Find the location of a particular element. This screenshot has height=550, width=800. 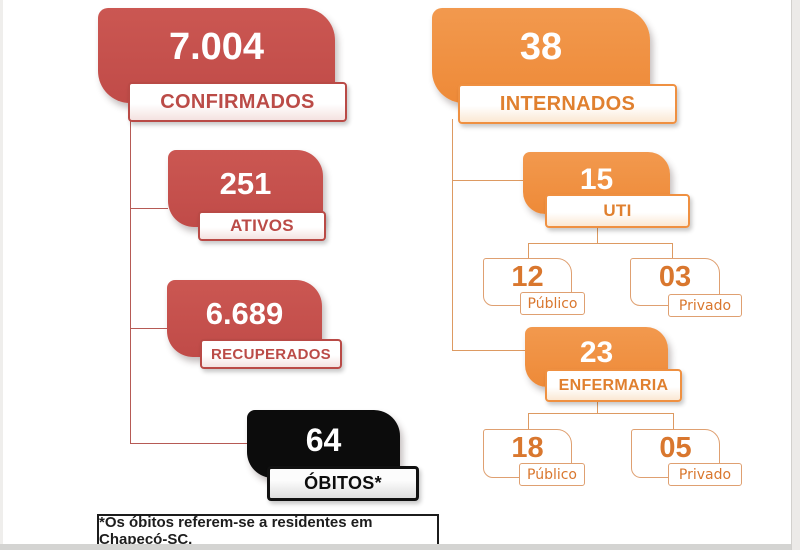

connector-branch-recuperados is located at coordinates (148, 328).